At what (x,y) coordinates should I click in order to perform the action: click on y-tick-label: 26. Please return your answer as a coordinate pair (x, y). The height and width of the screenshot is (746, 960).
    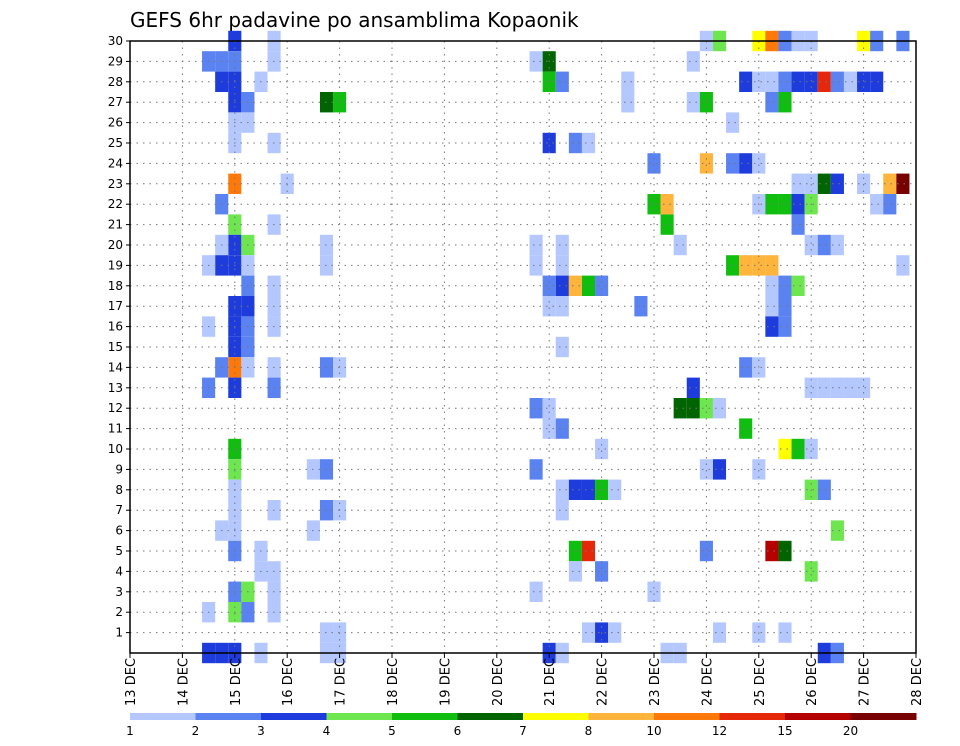
    Looking at the image, I should click on (115, 123).